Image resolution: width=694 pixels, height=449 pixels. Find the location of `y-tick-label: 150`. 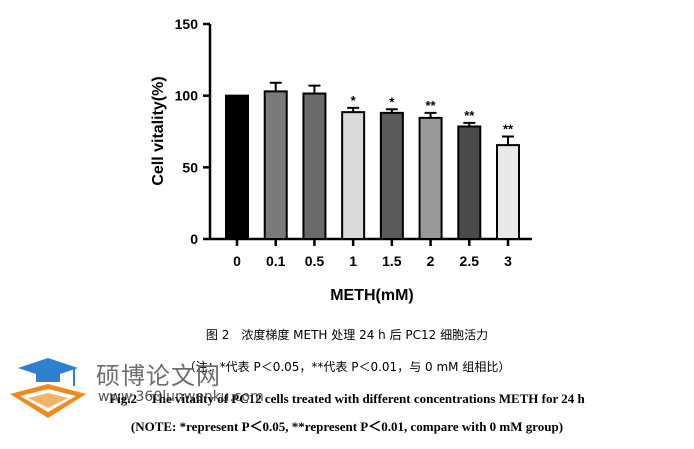

y-tick-label: 150 is located at coordinates (187, 24).